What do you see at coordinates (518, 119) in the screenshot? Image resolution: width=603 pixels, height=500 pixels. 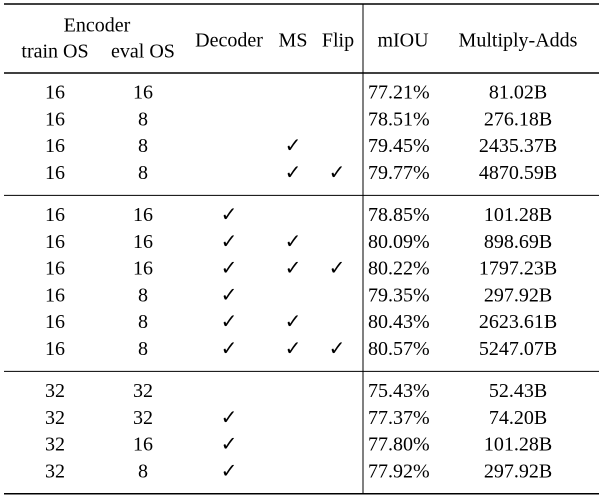 I see `madds-cell: 276.18B` at bounding box center [518, 119].